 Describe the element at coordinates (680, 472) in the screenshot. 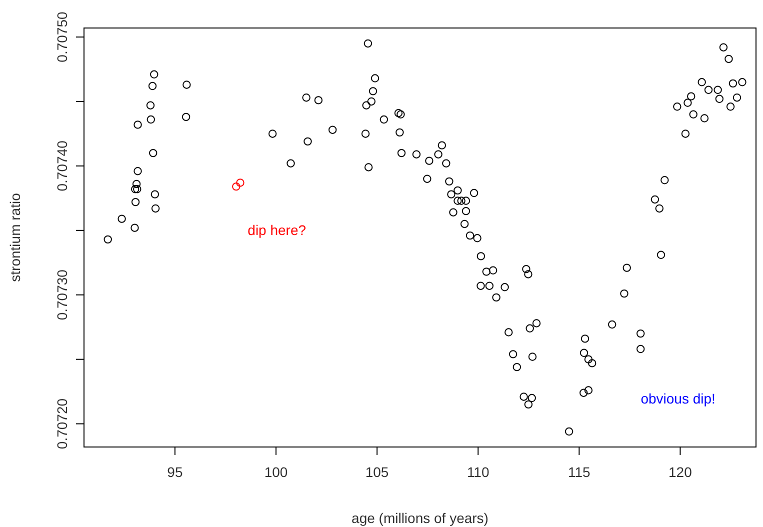

I see `x-tick-label: 120` at that location.